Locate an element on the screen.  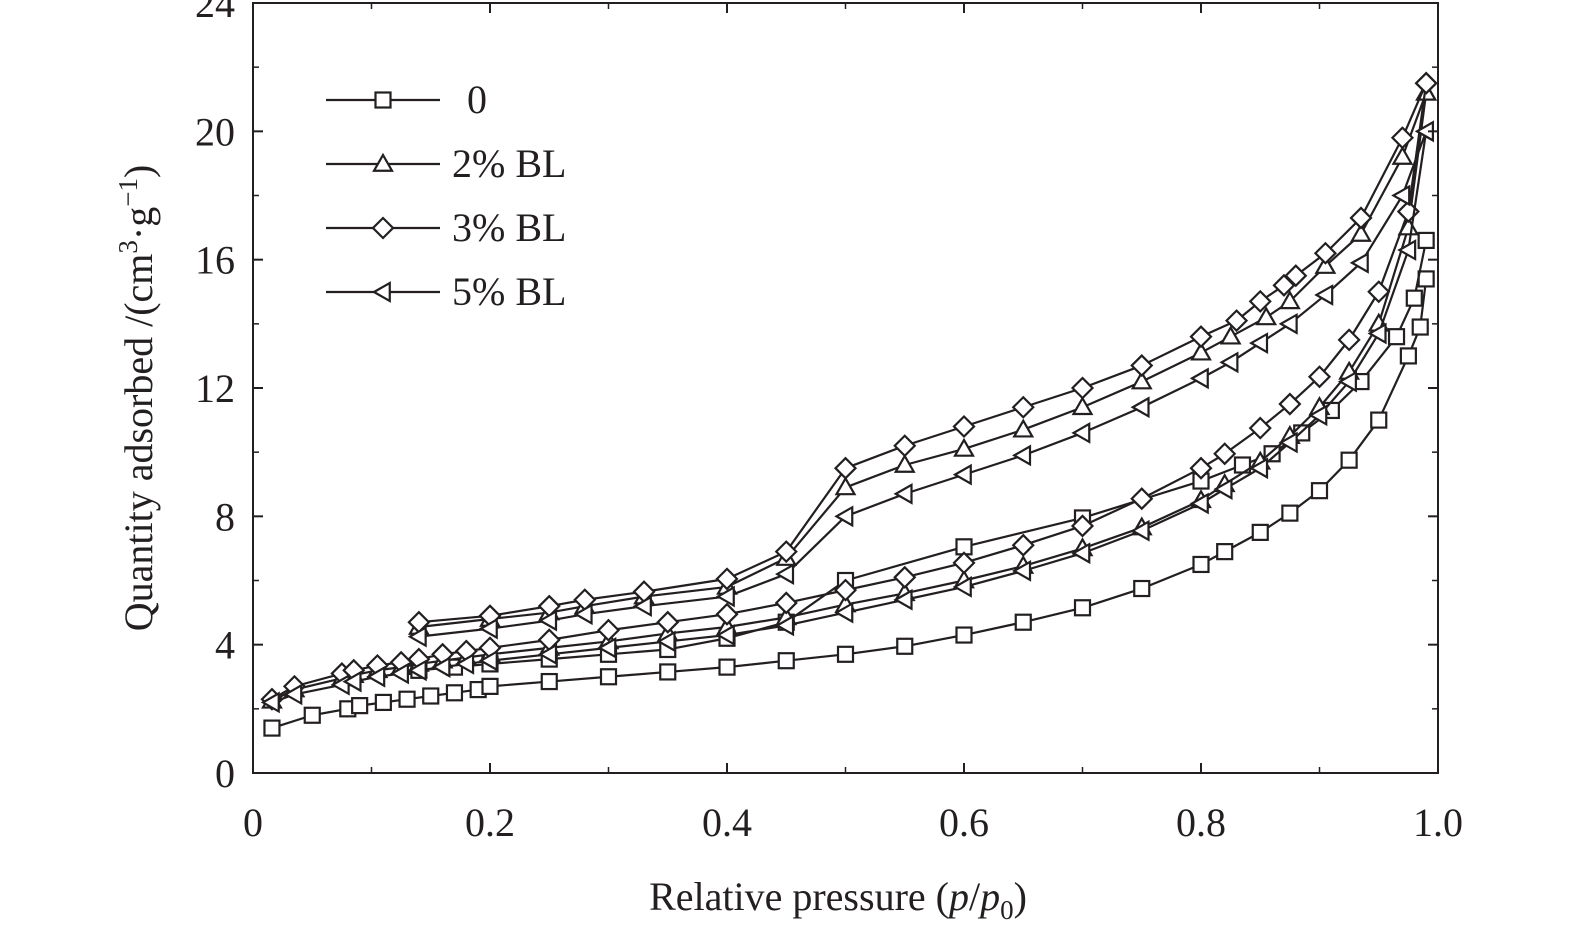
x-tick-label: 0.4 is located at coordinates (727, 822).